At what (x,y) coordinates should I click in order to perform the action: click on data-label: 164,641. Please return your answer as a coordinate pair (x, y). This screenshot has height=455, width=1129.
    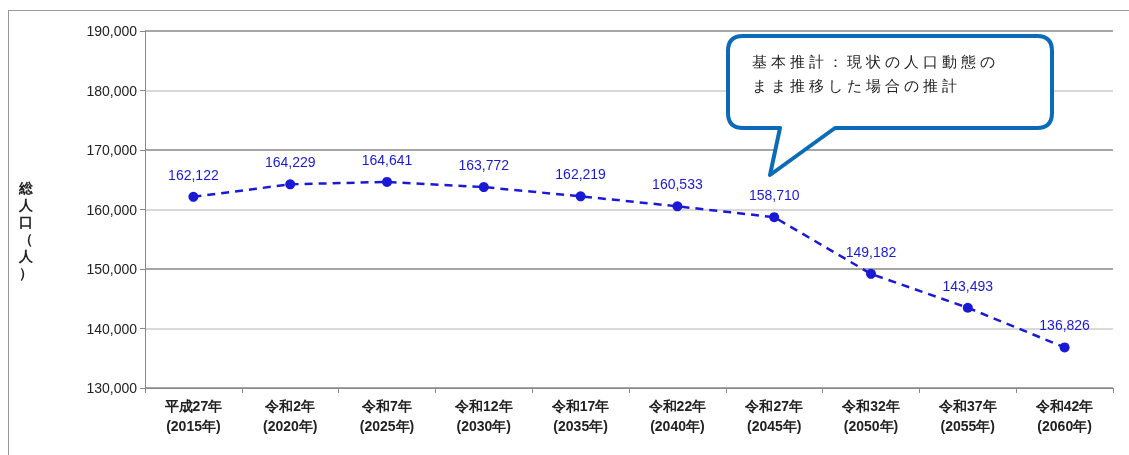
    Looking at the image, I should click on (387, 159).